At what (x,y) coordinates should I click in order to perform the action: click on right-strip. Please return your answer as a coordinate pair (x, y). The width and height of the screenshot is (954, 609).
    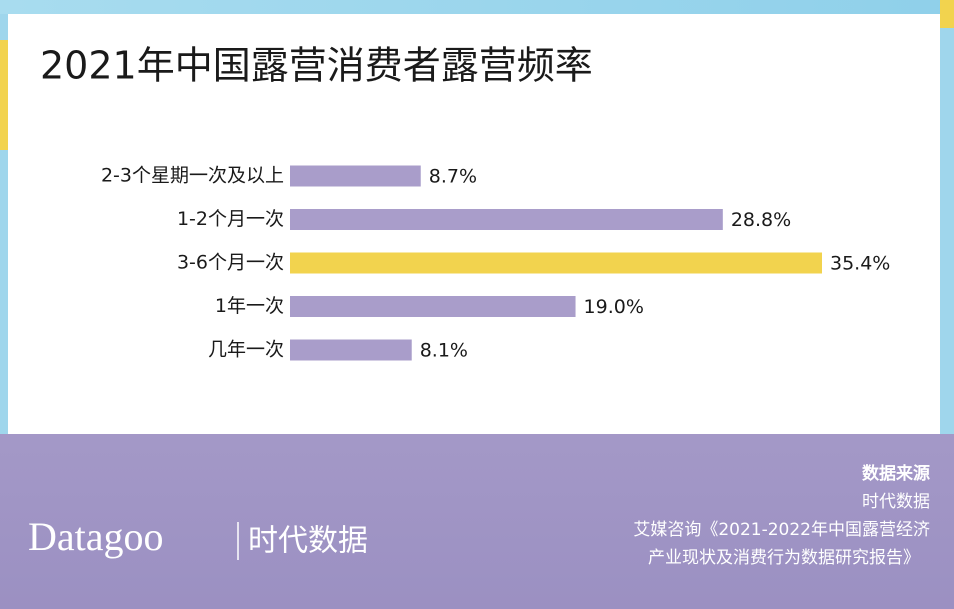
    Looking at the image, I should click on (947, 224).